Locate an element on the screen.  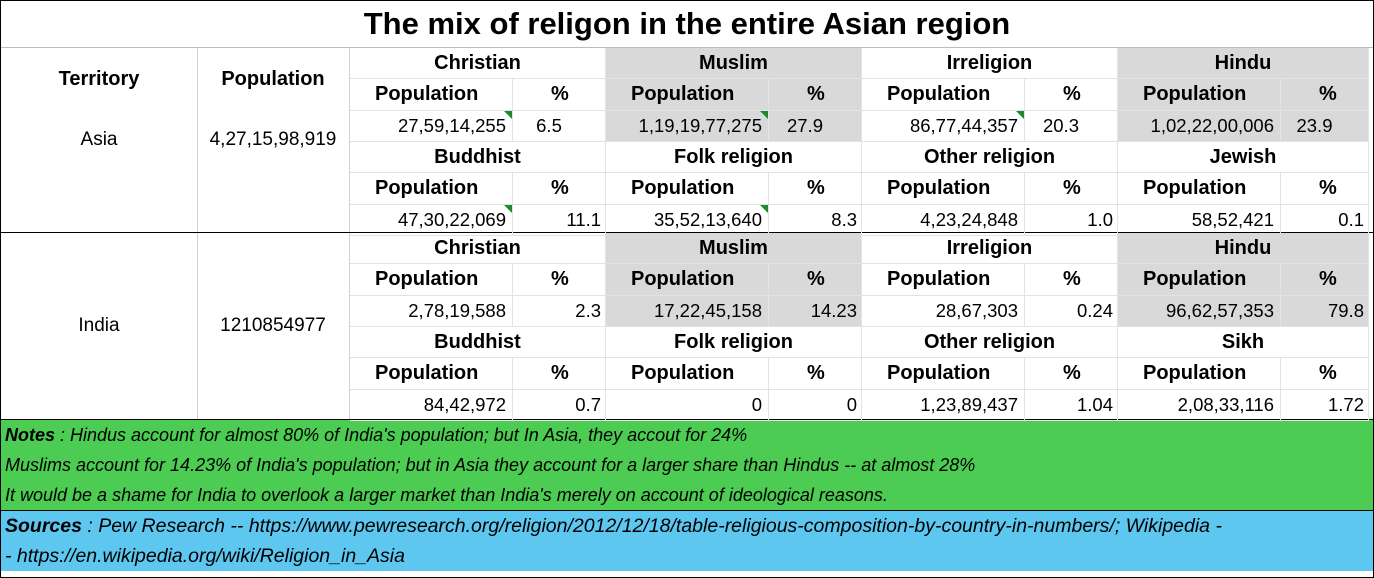
religion-name: Irreligion is located at coordinates (989, 63).